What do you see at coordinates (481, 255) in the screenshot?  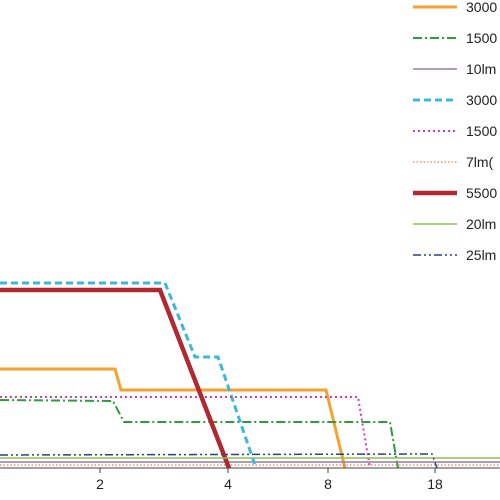 I see `legend-label: 25lm` at bounding box center [481, 255].